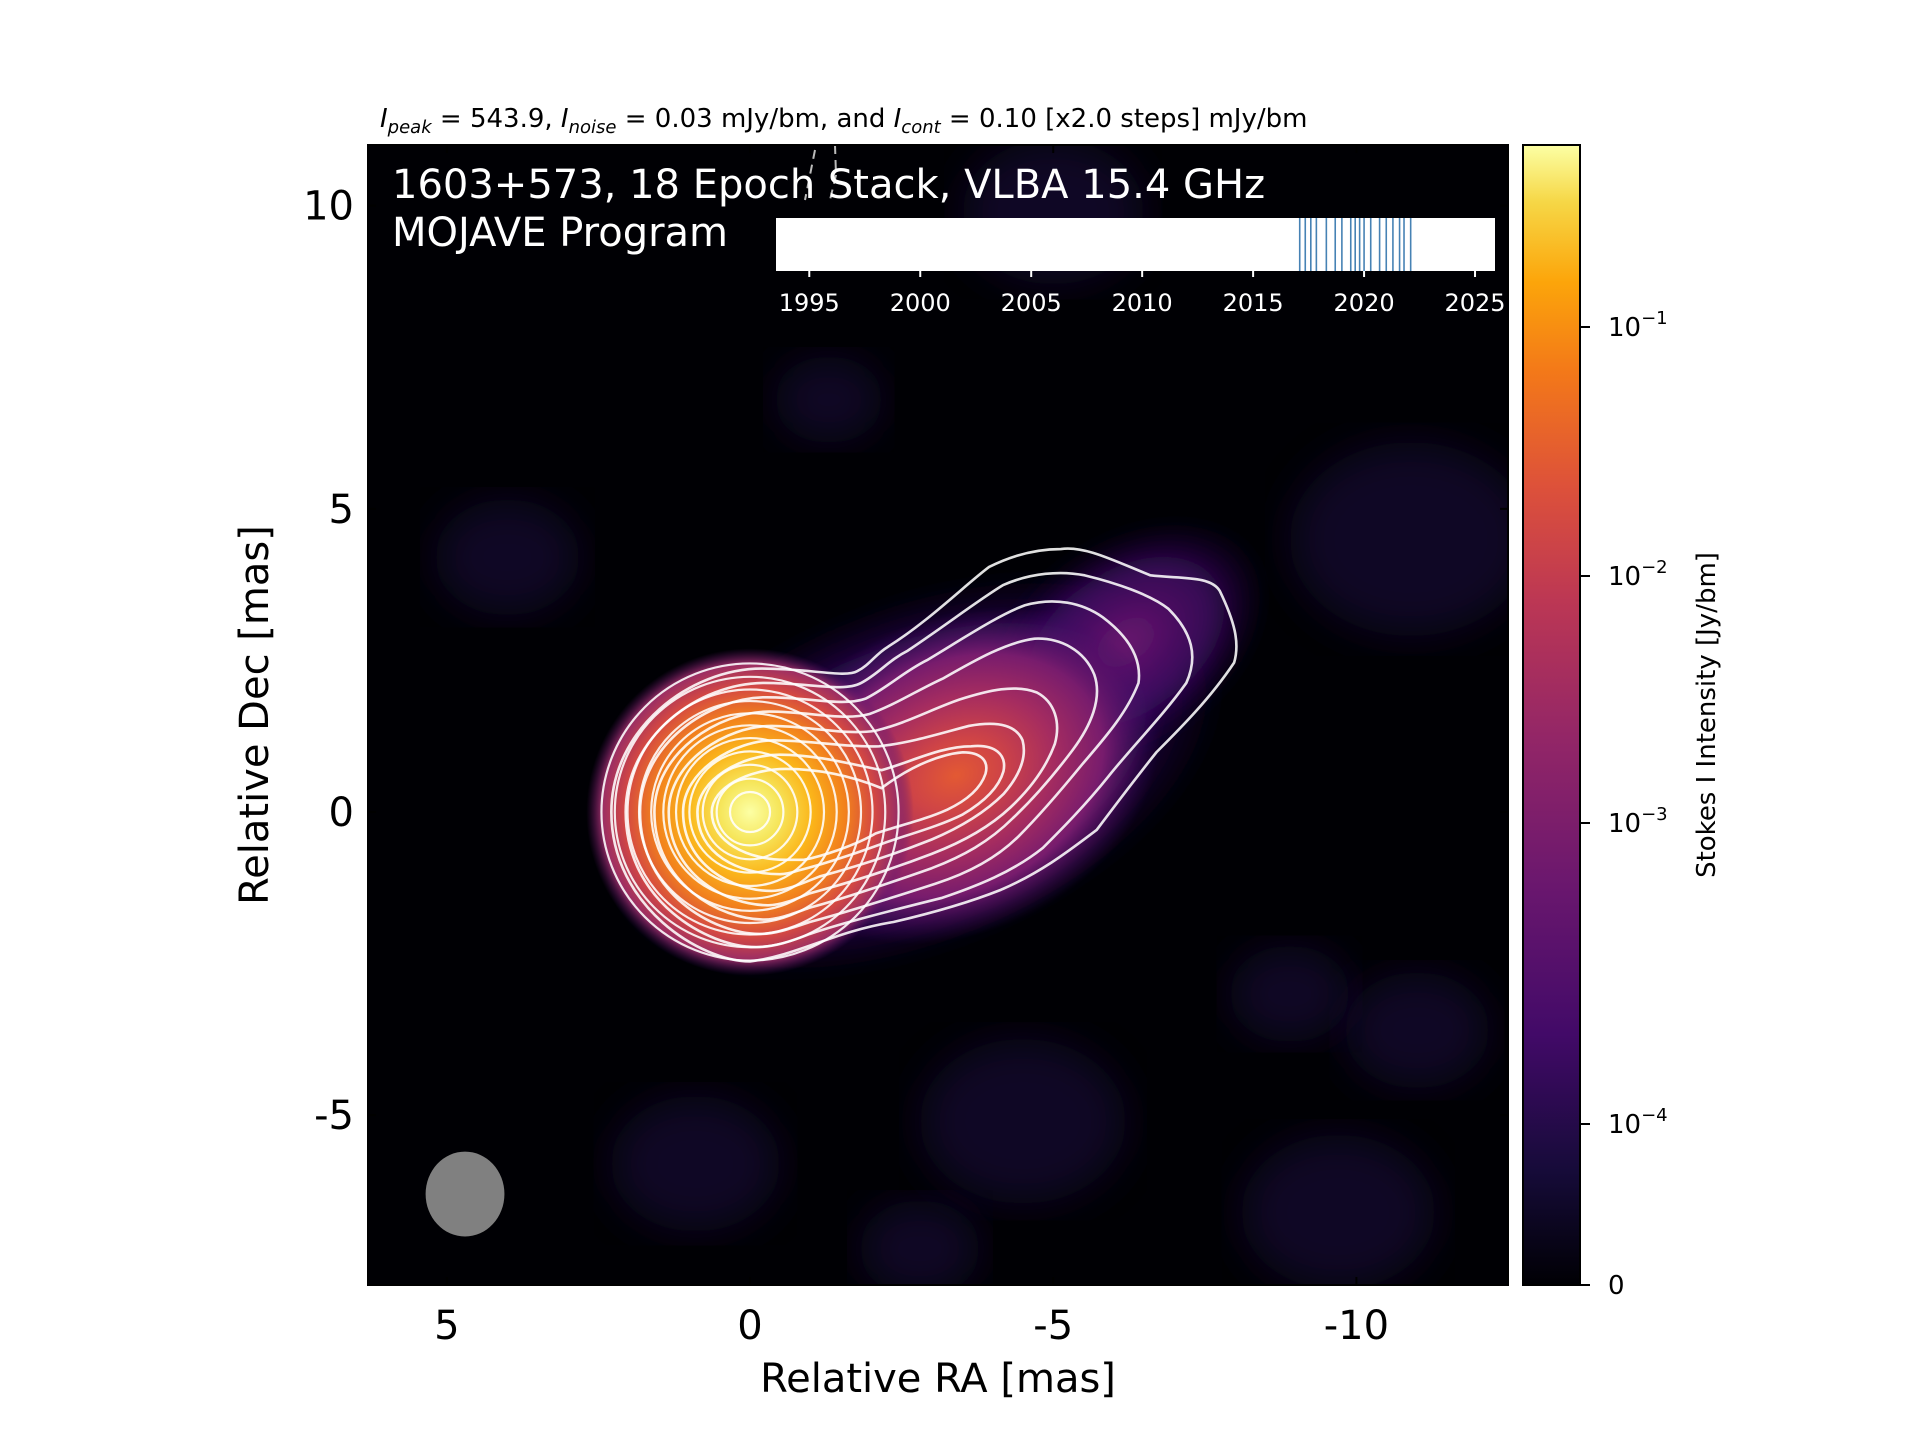 Image resolution: width=1920 pixels, height=1440 pixels. What do you see at coordinates (1124, 119) in the screenshot?
I see `i-cont-text: = 0.10 [x2.0 steps] mJy/bm` at bounding box center [1124, 119].